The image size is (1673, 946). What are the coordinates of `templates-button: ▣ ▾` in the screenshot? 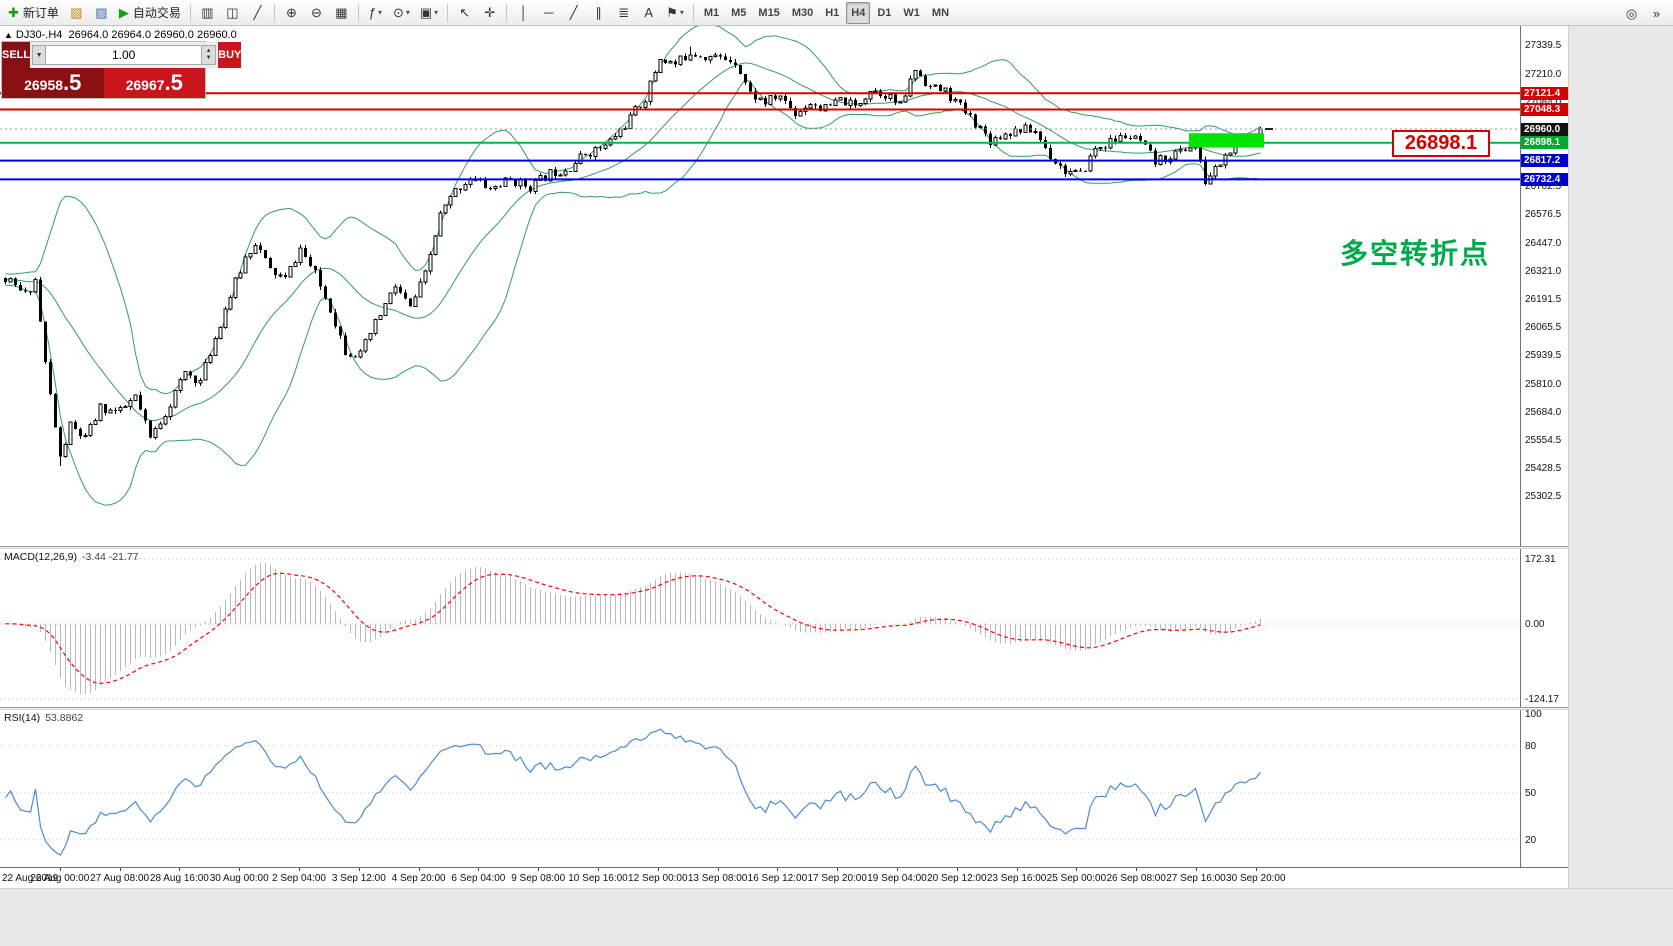 It's located at (429, 13).